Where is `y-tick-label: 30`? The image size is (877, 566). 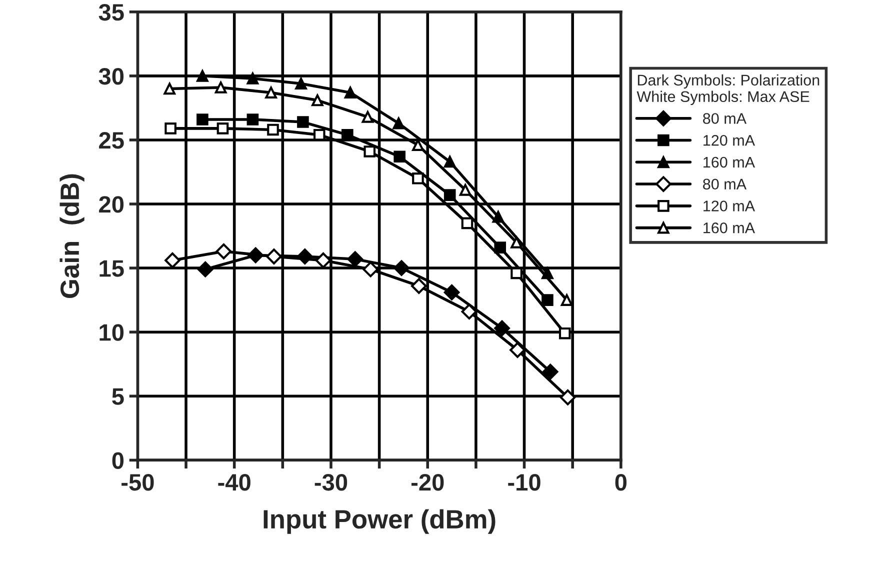
y-tick-label: 30 is located at coordinates (111, 76).